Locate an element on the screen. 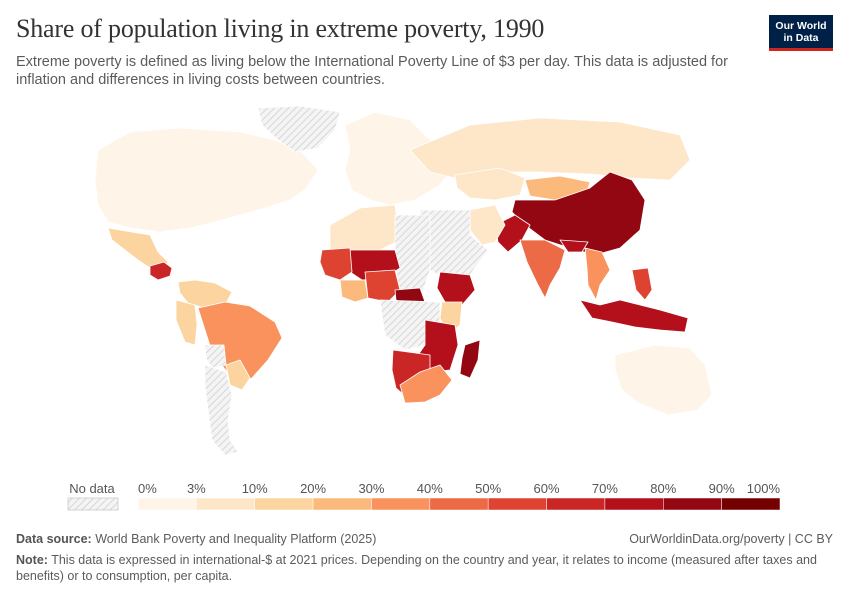  region-argentina-chile is located at coordinates (221, 410).